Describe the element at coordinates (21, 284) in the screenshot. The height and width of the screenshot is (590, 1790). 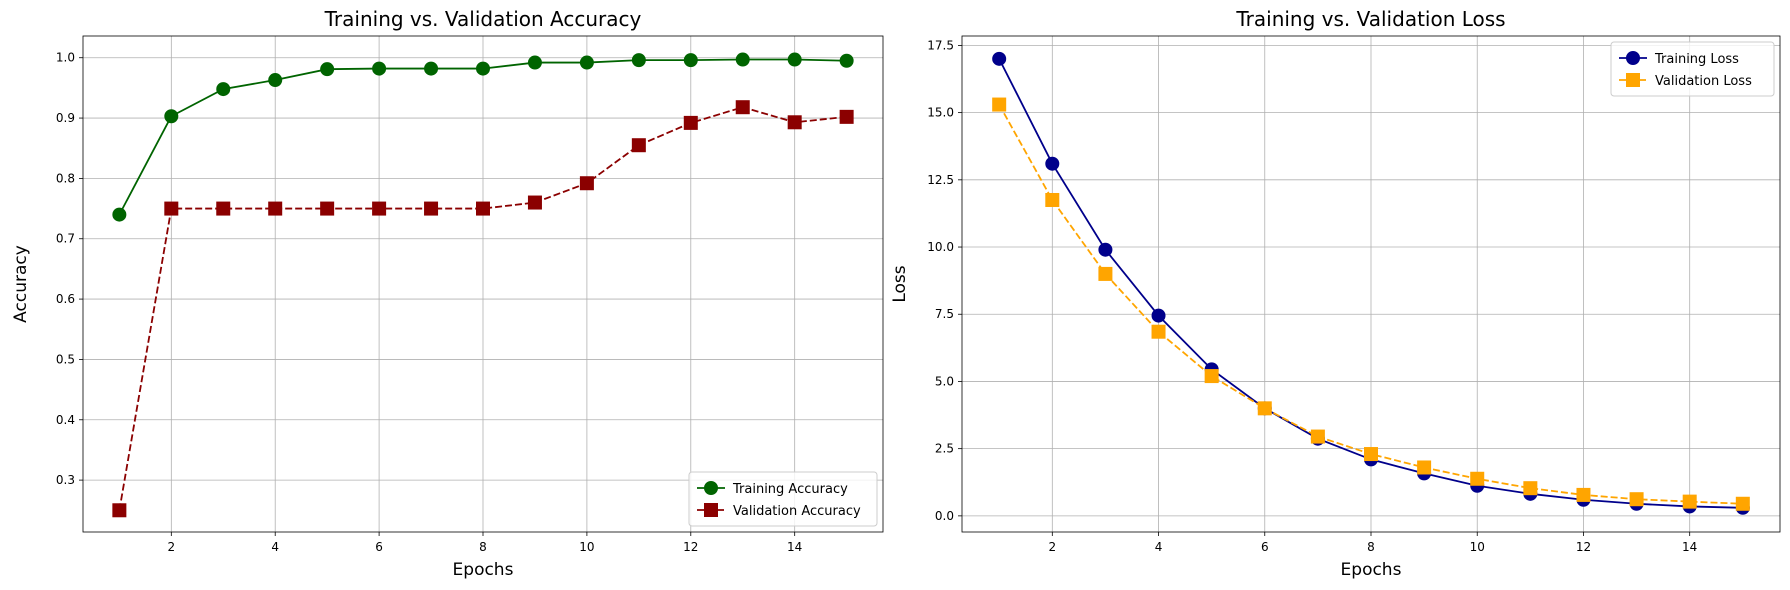
I see `y-axis-label: Accuracy` at that location.